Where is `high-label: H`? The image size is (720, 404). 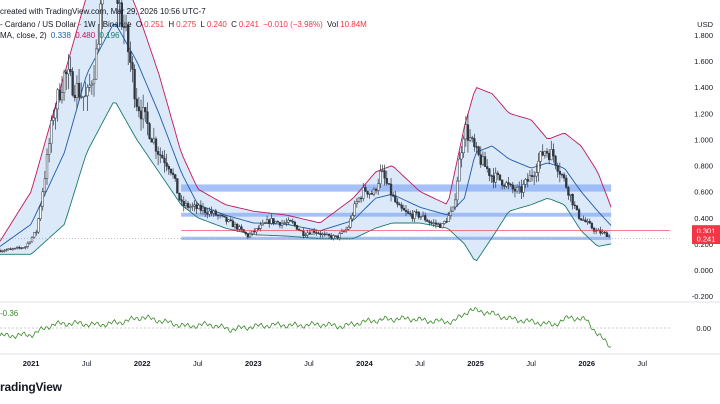 high-label: H is located at coordinates (171, 24).